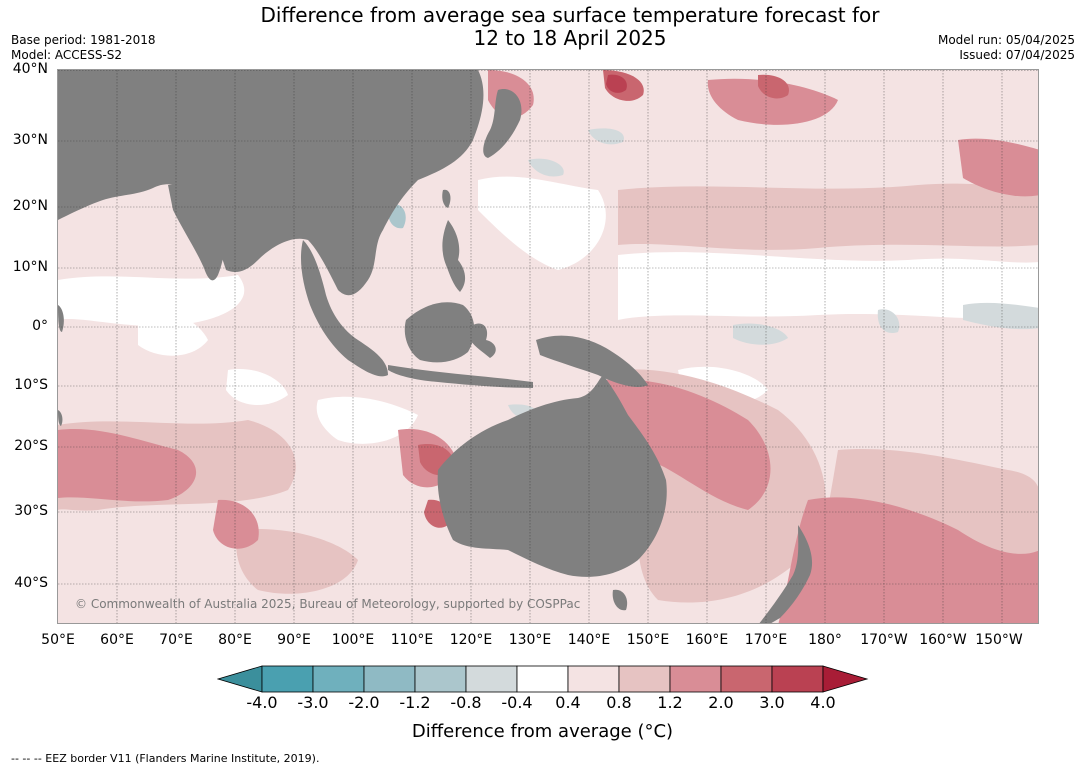  Describe the element at coordinates (721, 702) in the screenshot. I see `colorbar-tick: 2.0` at that location.